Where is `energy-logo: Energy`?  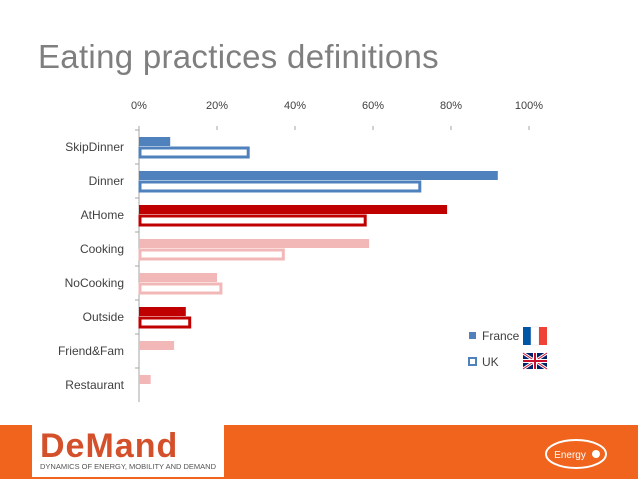
energy-logo: Energy is located at coordinates (576, 454).